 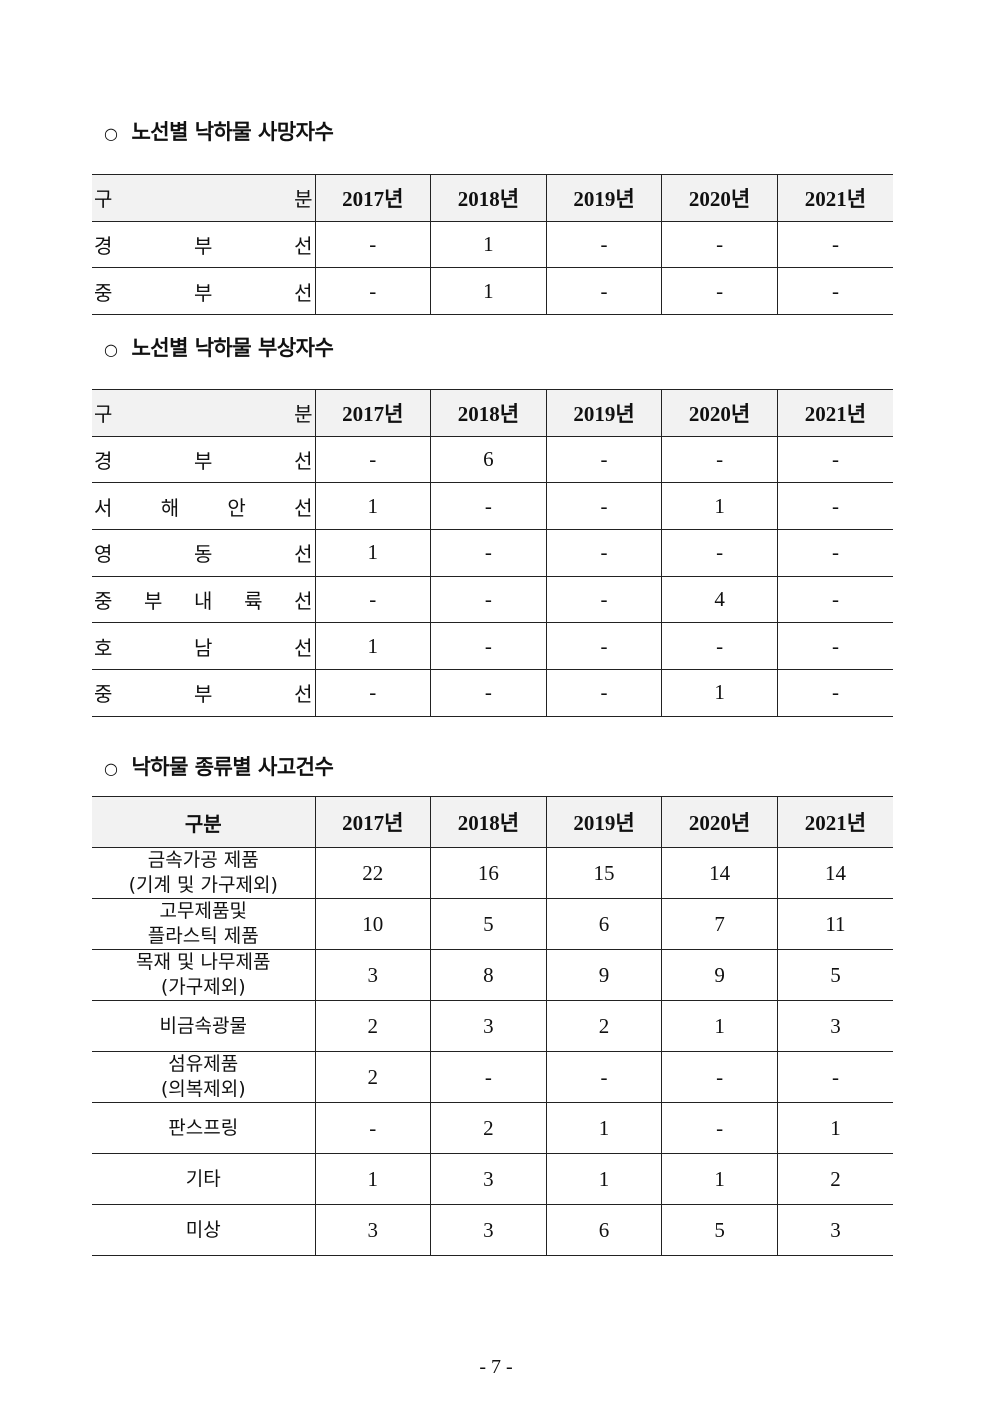 What do you see at coordinates (232, 767) in the screenshot?
I see `heading-text: 낙하물 종류별 사고건수` at bounding box center [232, 767].